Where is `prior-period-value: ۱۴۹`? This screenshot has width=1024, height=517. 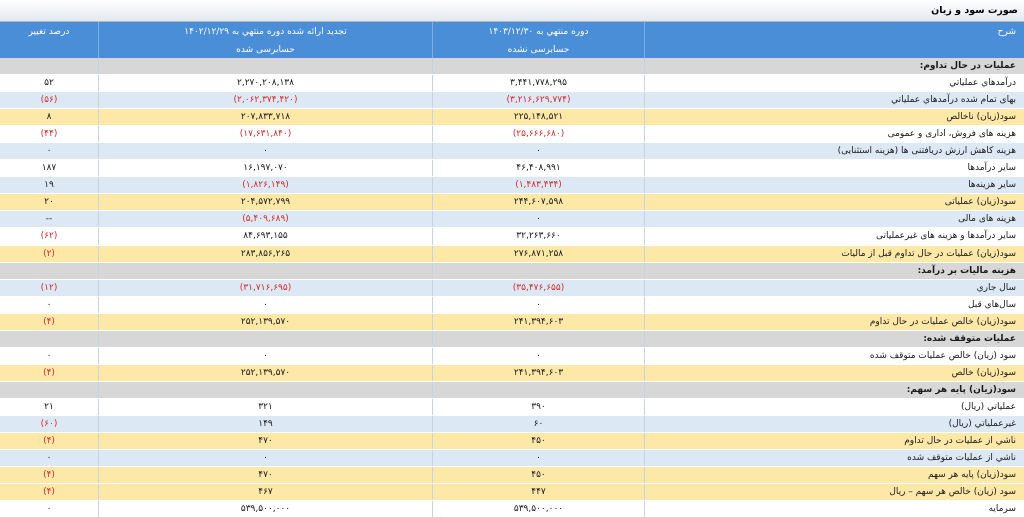
prior-period-value: ۱۴۹ is located at coordinates (265, 424).